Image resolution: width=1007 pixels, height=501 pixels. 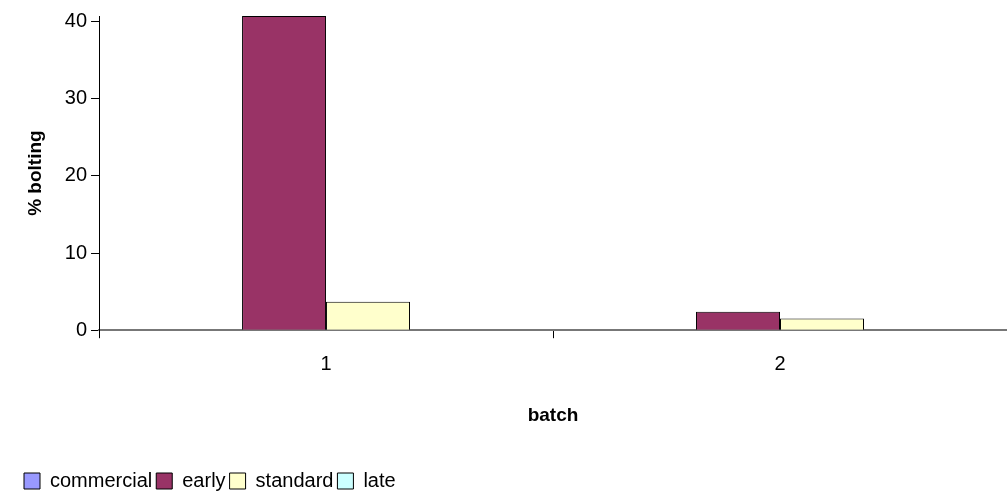 I want to click on legend-label: commercial, so click(x=101, y=479).